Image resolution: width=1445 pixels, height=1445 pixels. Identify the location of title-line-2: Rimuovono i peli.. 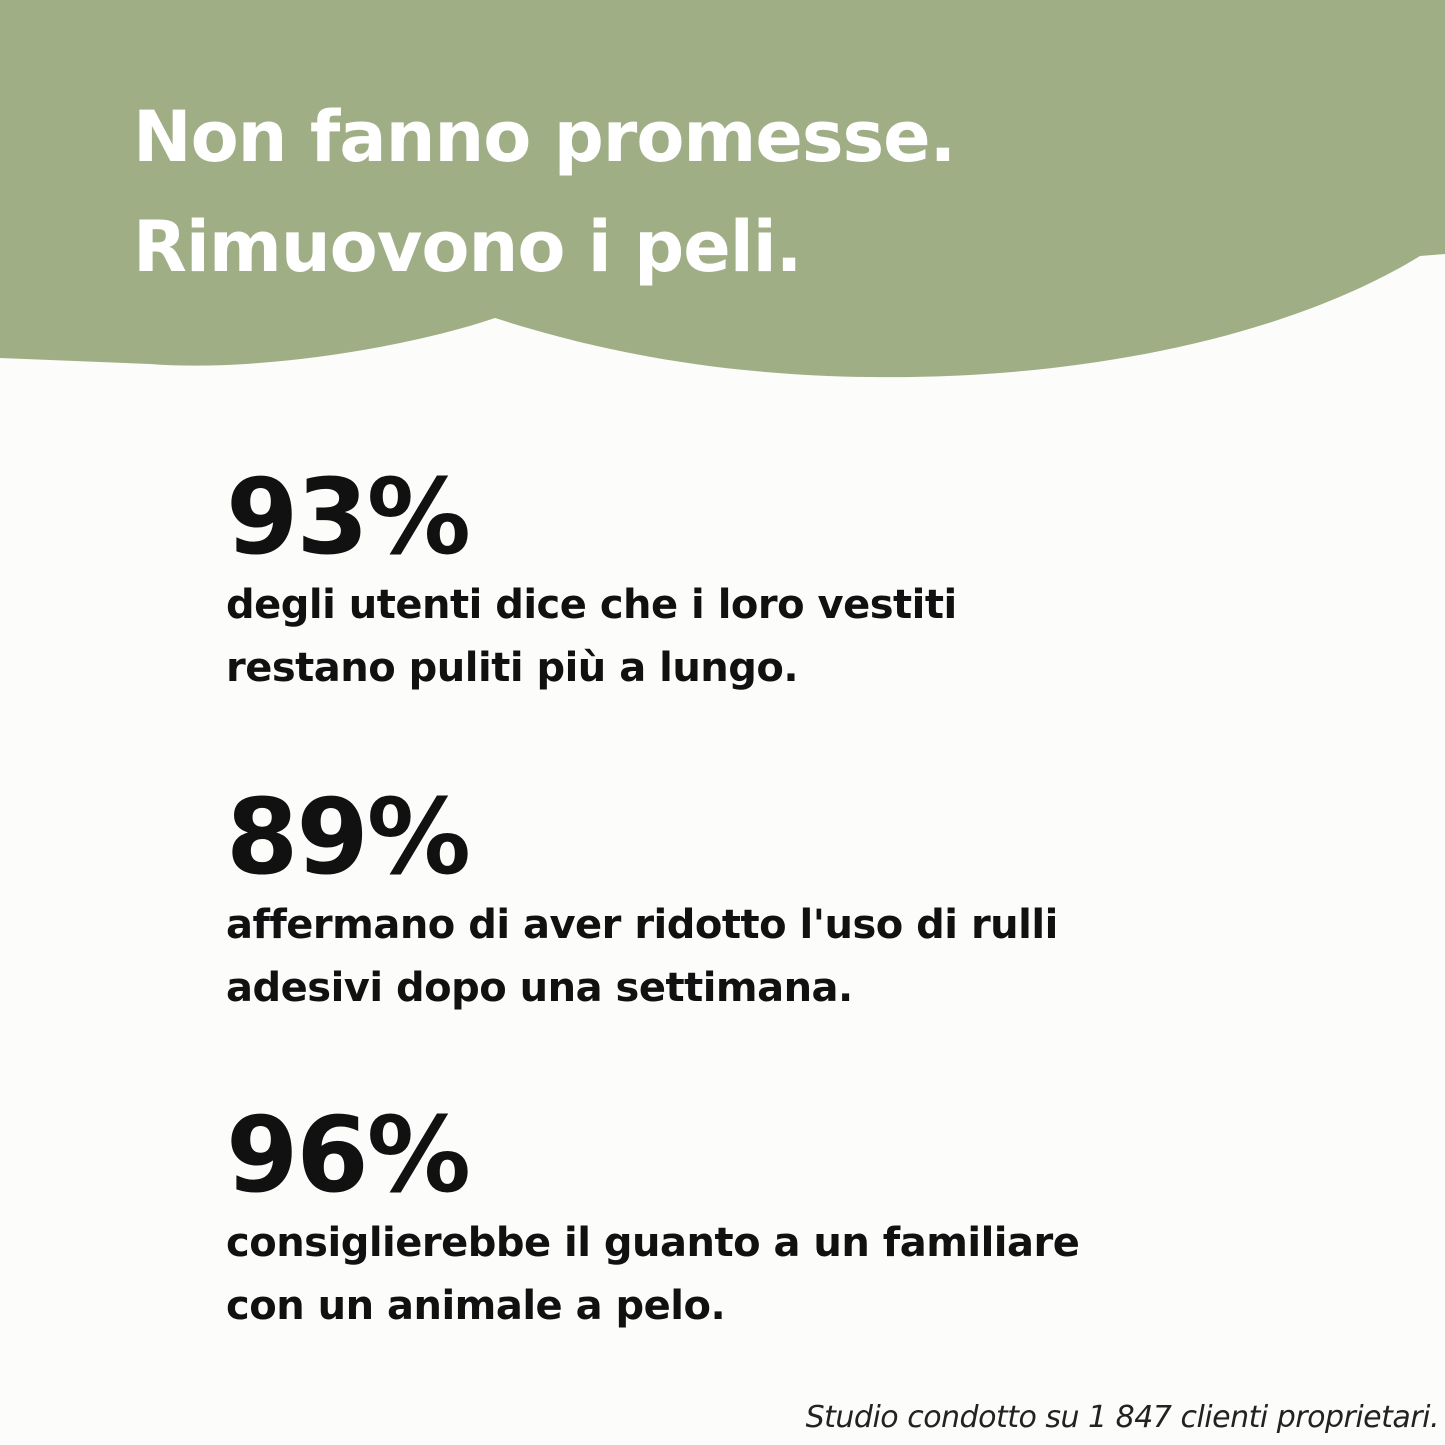
(467, 247).